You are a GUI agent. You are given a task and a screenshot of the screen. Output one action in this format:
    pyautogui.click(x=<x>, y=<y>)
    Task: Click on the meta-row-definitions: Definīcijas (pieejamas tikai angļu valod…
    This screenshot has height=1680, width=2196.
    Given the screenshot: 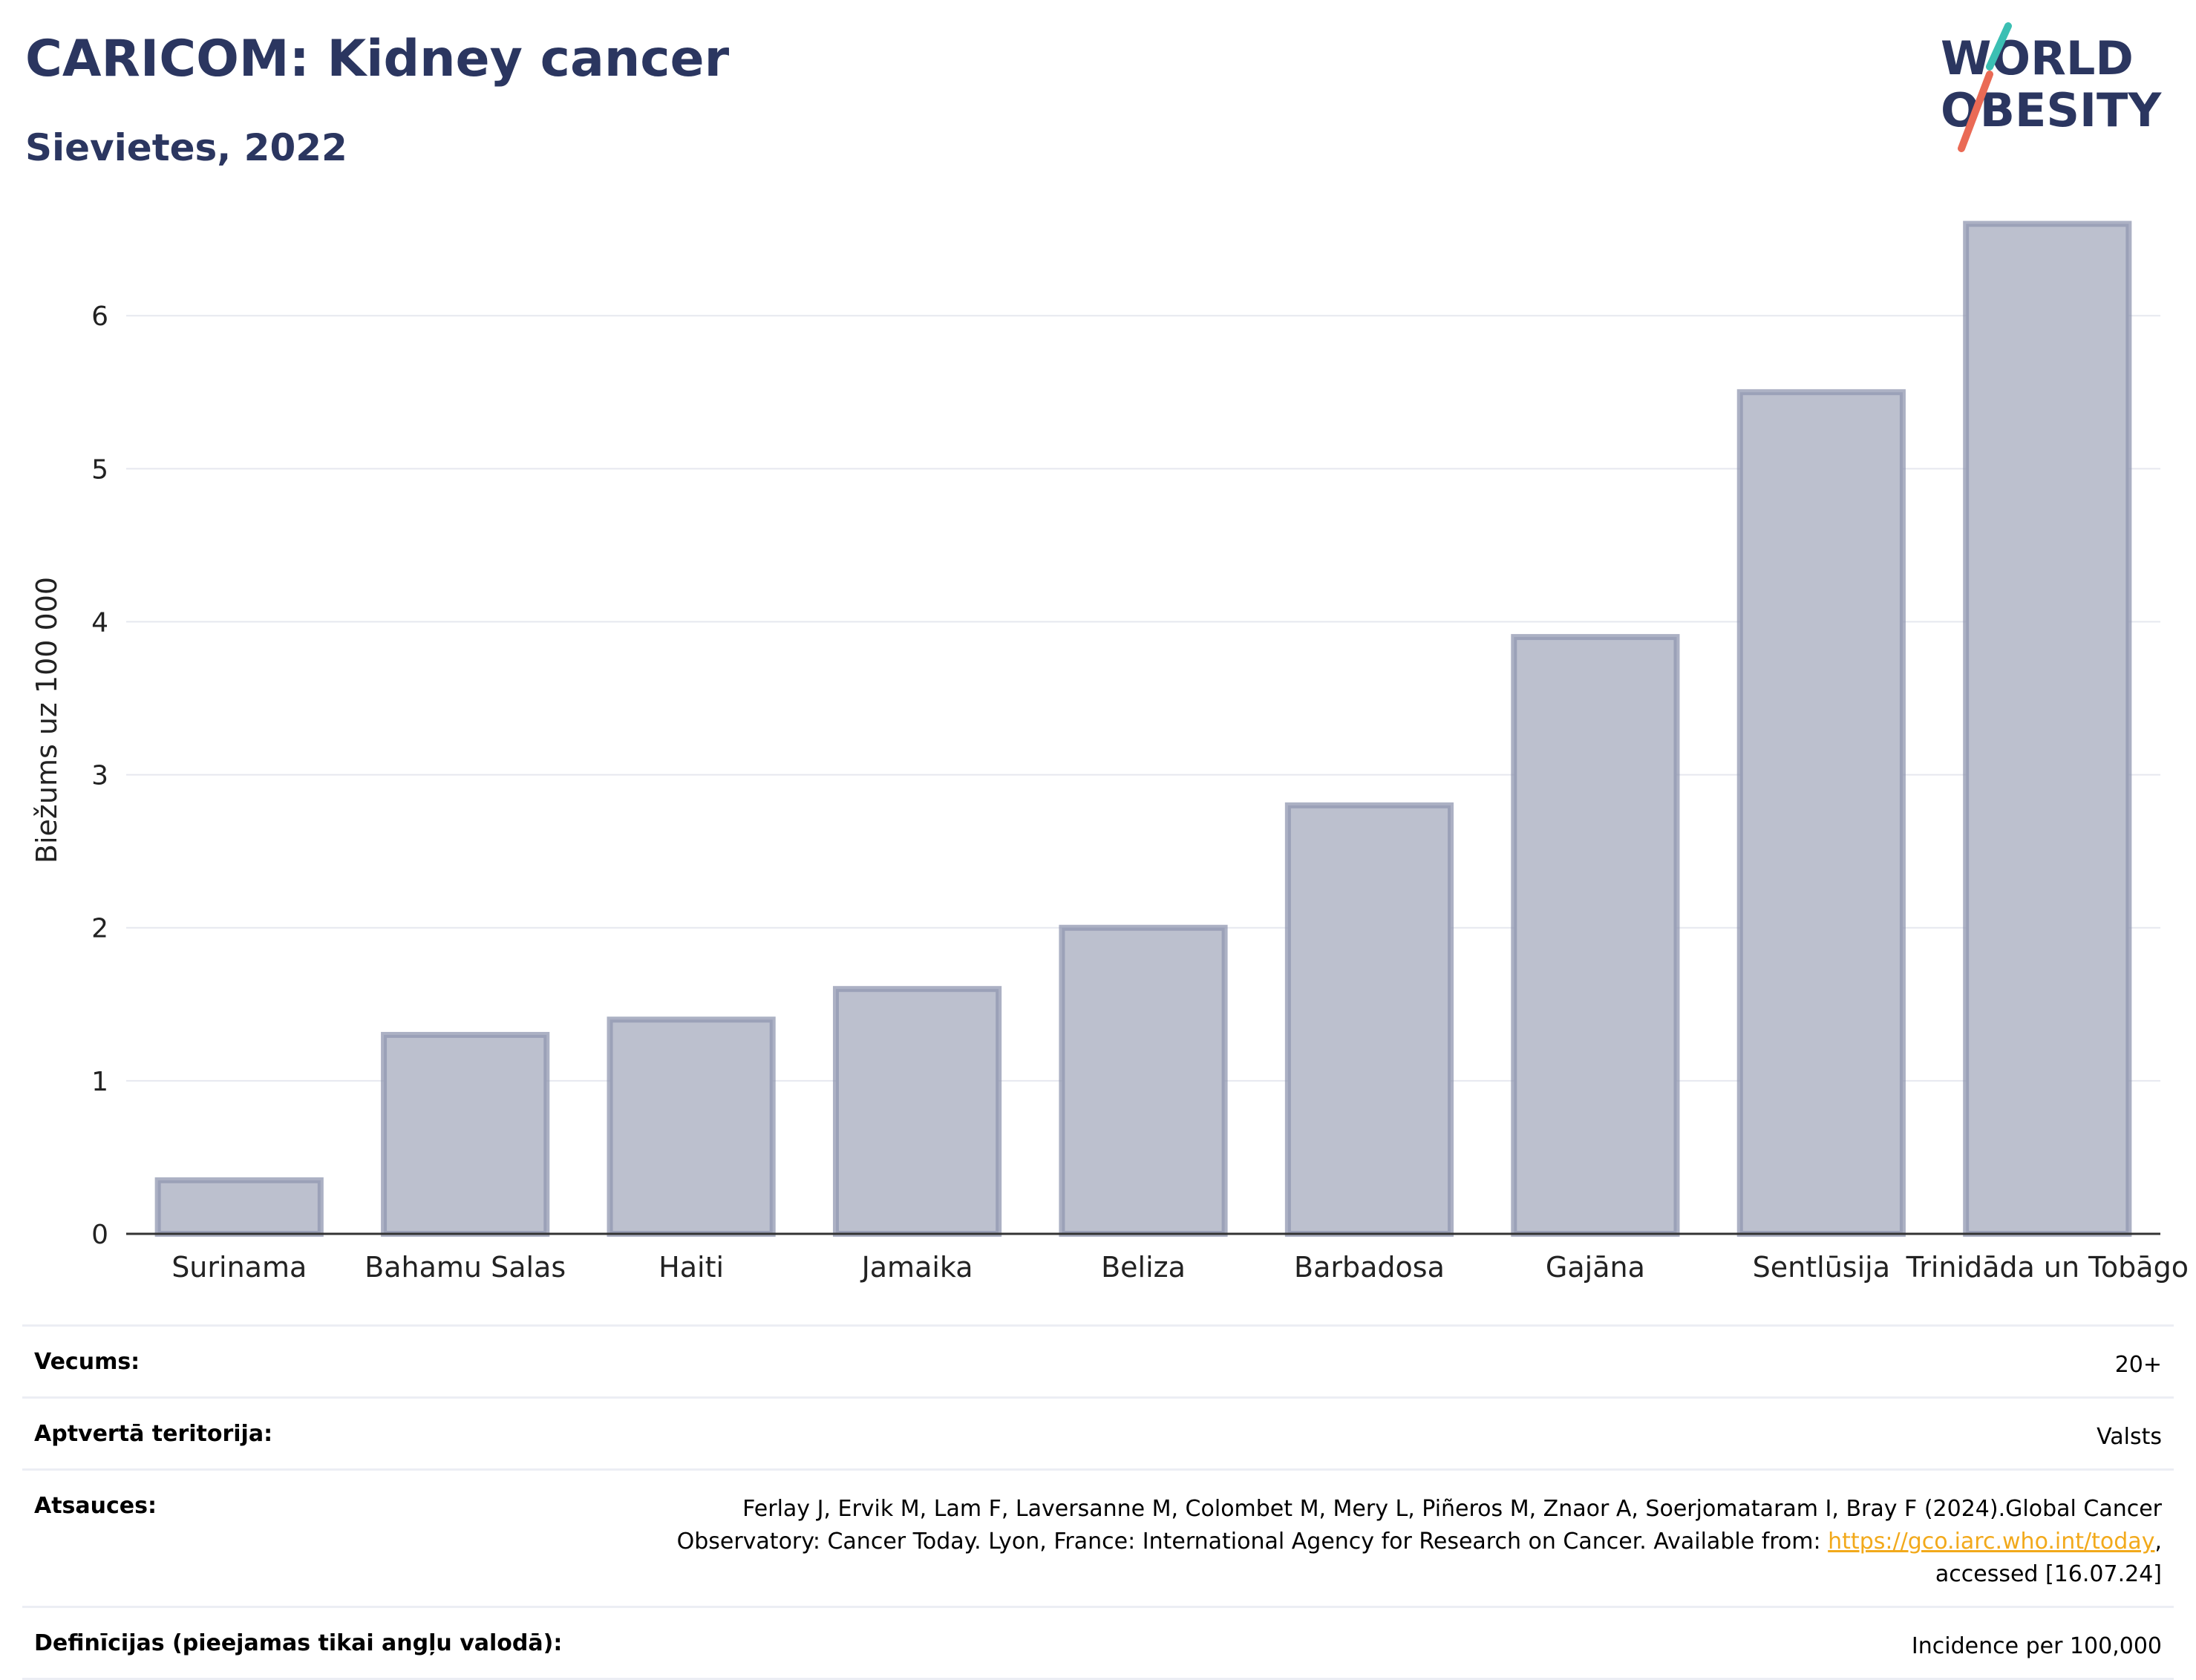 What is the action you would take?
    pyautogui.click(x=1098, y=1643)
    